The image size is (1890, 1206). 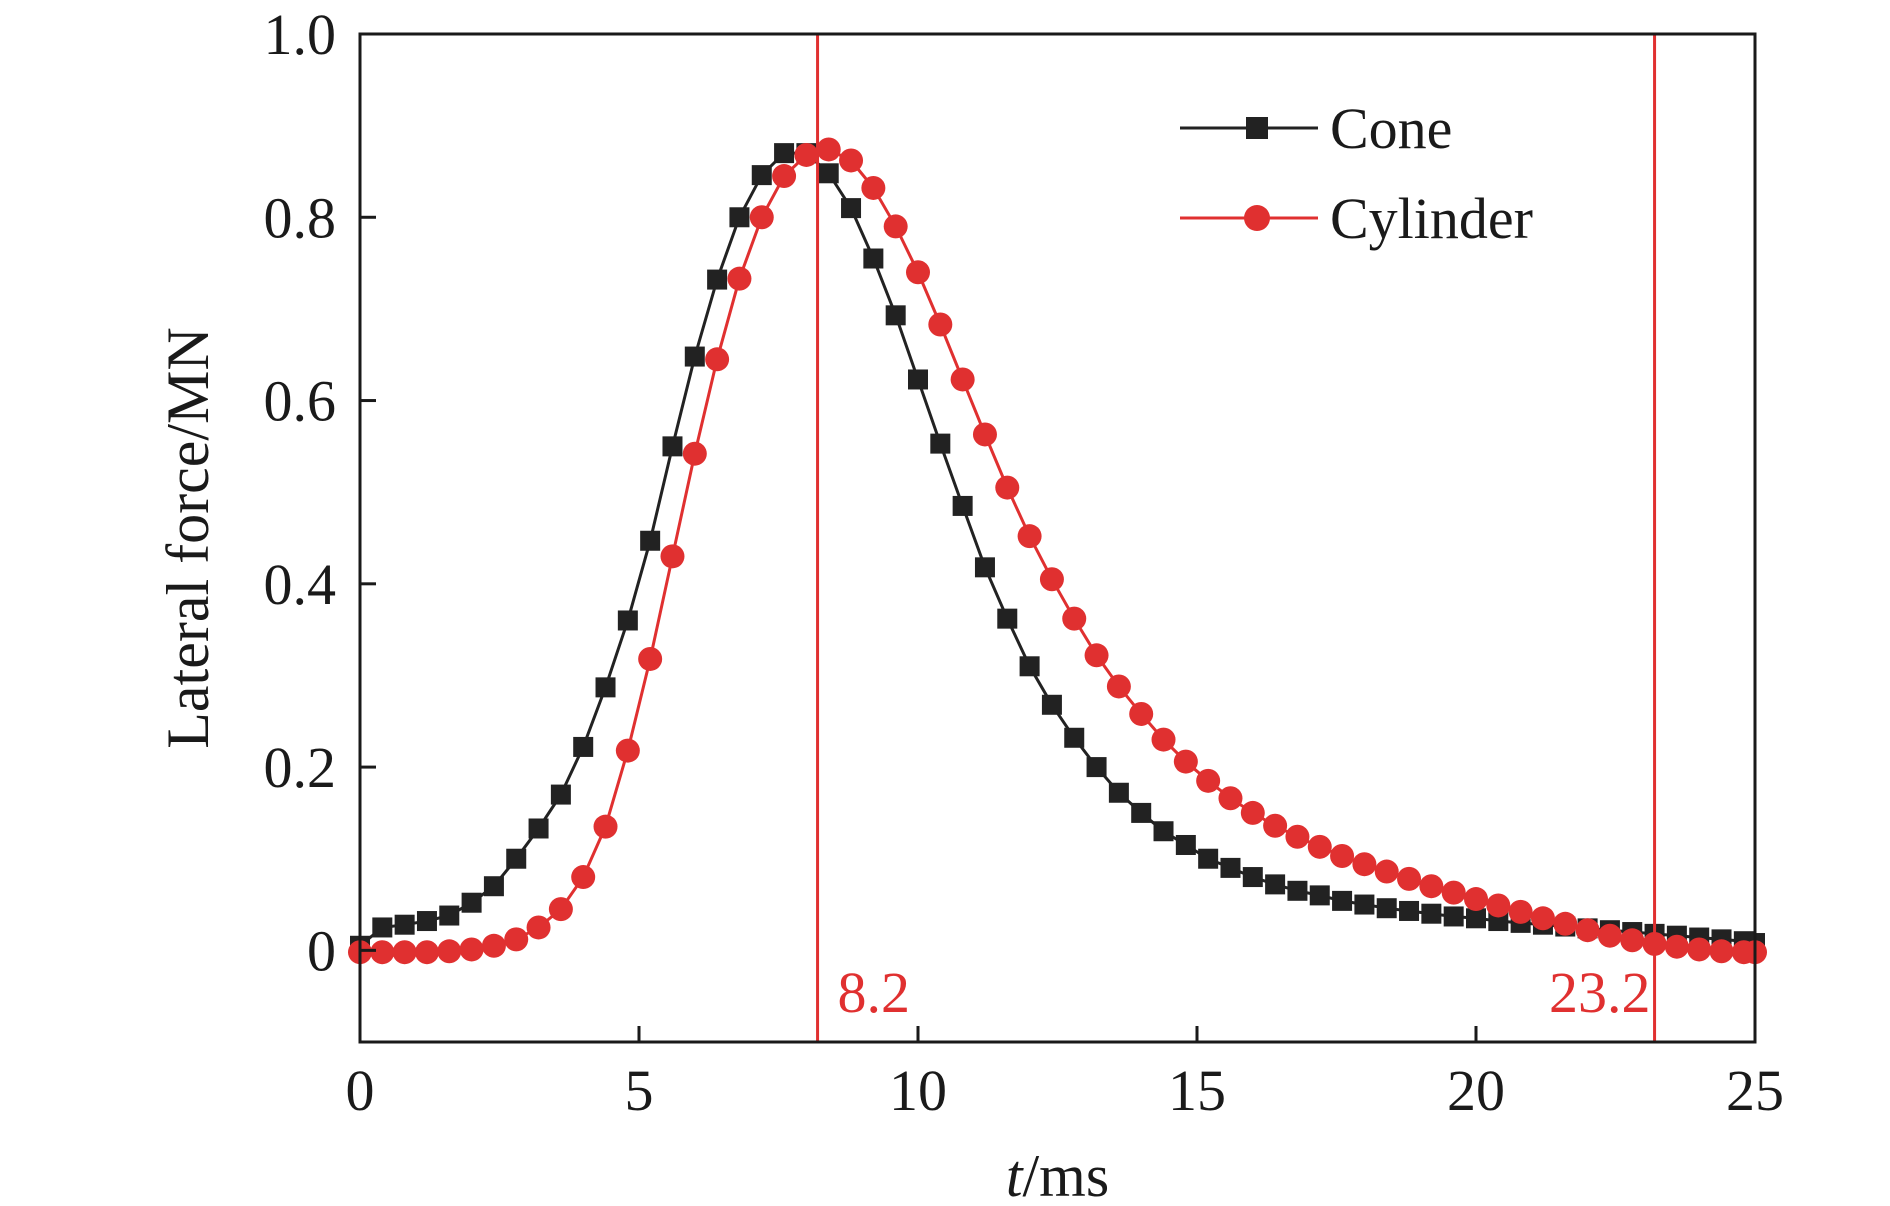 I want to click on x-tick-label: 20, so click(x=1476, y=1090).